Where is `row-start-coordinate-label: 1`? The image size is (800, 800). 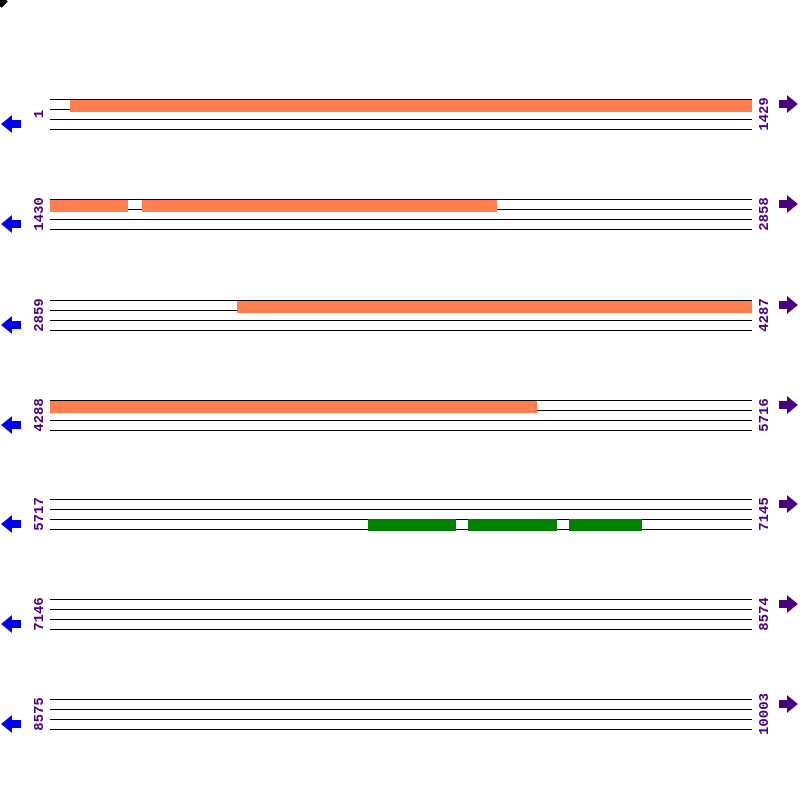
row-start-coordinate-label: 1 is located at coordinates (40, 114).